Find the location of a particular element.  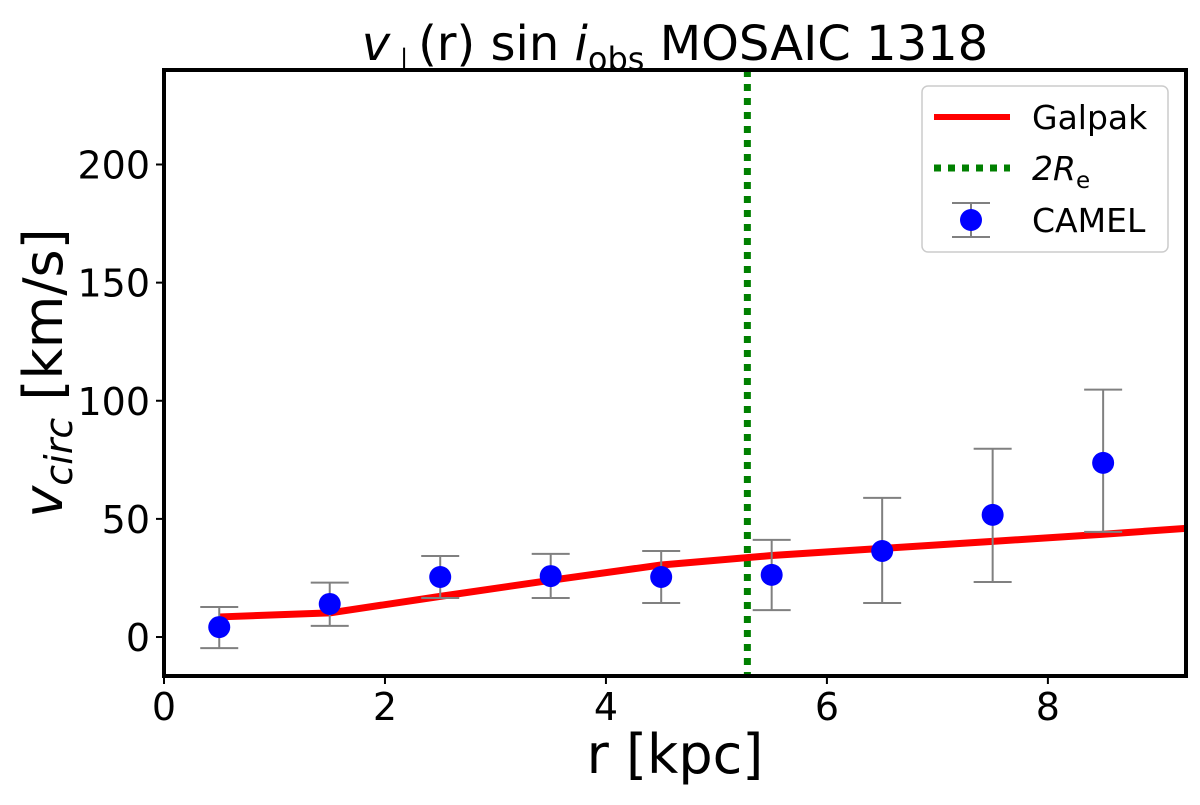

x-tick-label: 6 is located at coordinates (827, 707).